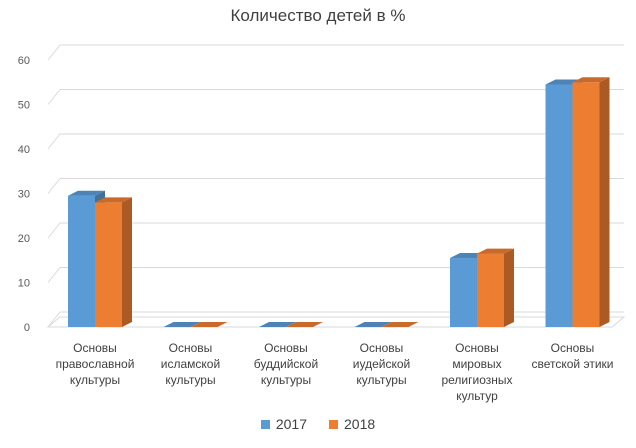 Image resolution: width=636 pixels, height=448 pixels. What do you see at coordinates (477, 396) in the screenshot?
I see `x-category-label-line: культур` at bounding box center [477, 396].